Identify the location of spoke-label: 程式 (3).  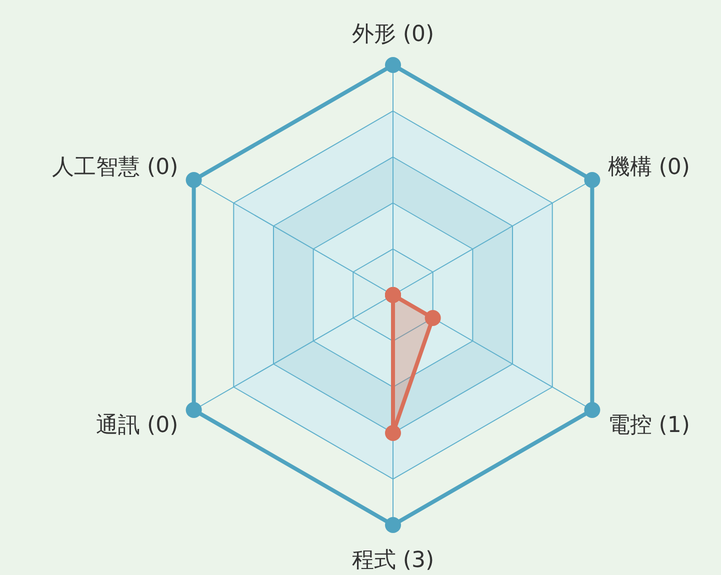
(393, 560).